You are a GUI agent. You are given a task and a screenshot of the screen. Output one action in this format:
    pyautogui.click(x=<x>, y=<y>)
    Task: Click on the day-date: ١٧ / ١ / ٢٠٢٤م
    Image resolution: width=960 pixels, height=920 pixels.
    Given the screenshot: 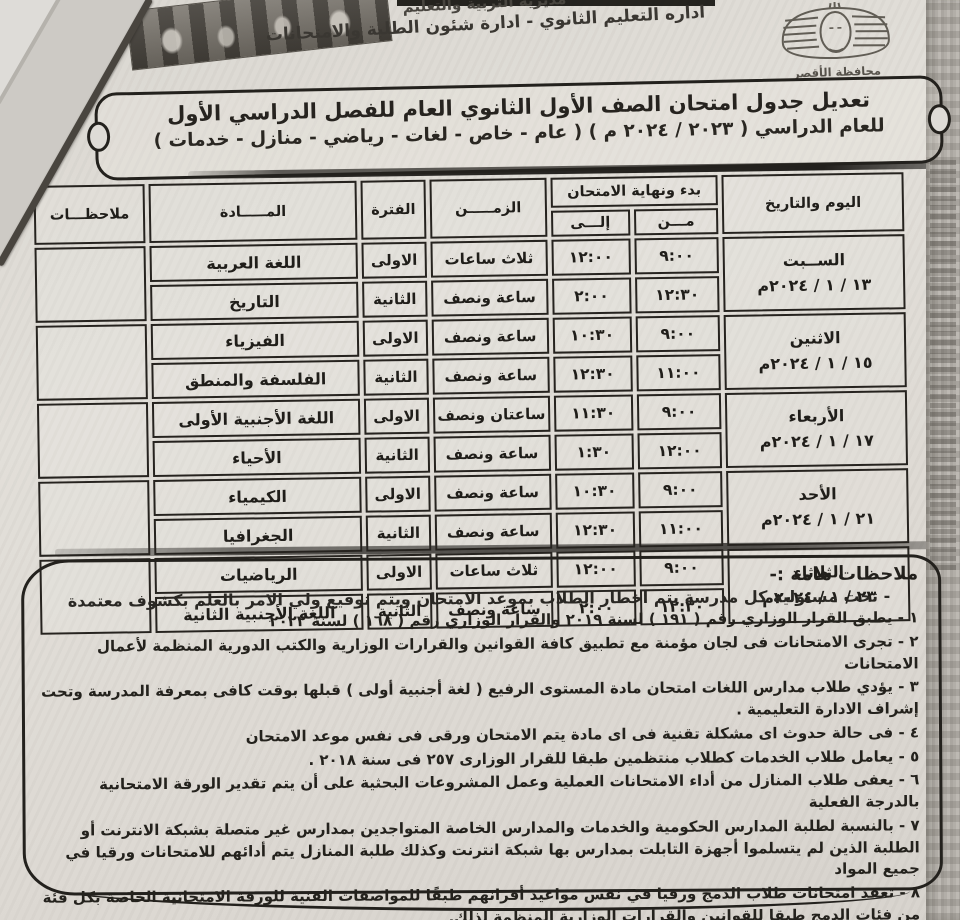 What is the action you would take?
    pyautogui.click(x=816, y=440)
    